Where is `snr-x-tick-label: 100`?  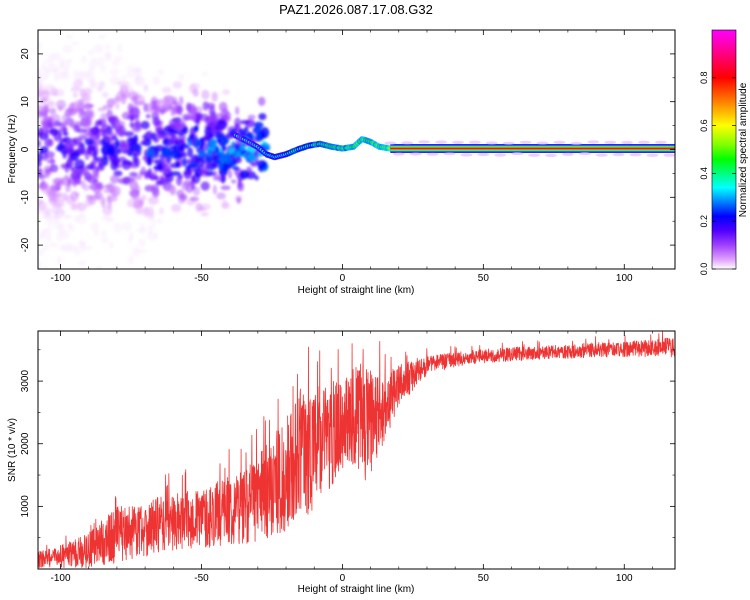
snr-x-tick-label: 100 is located at coordinates (624, 578).